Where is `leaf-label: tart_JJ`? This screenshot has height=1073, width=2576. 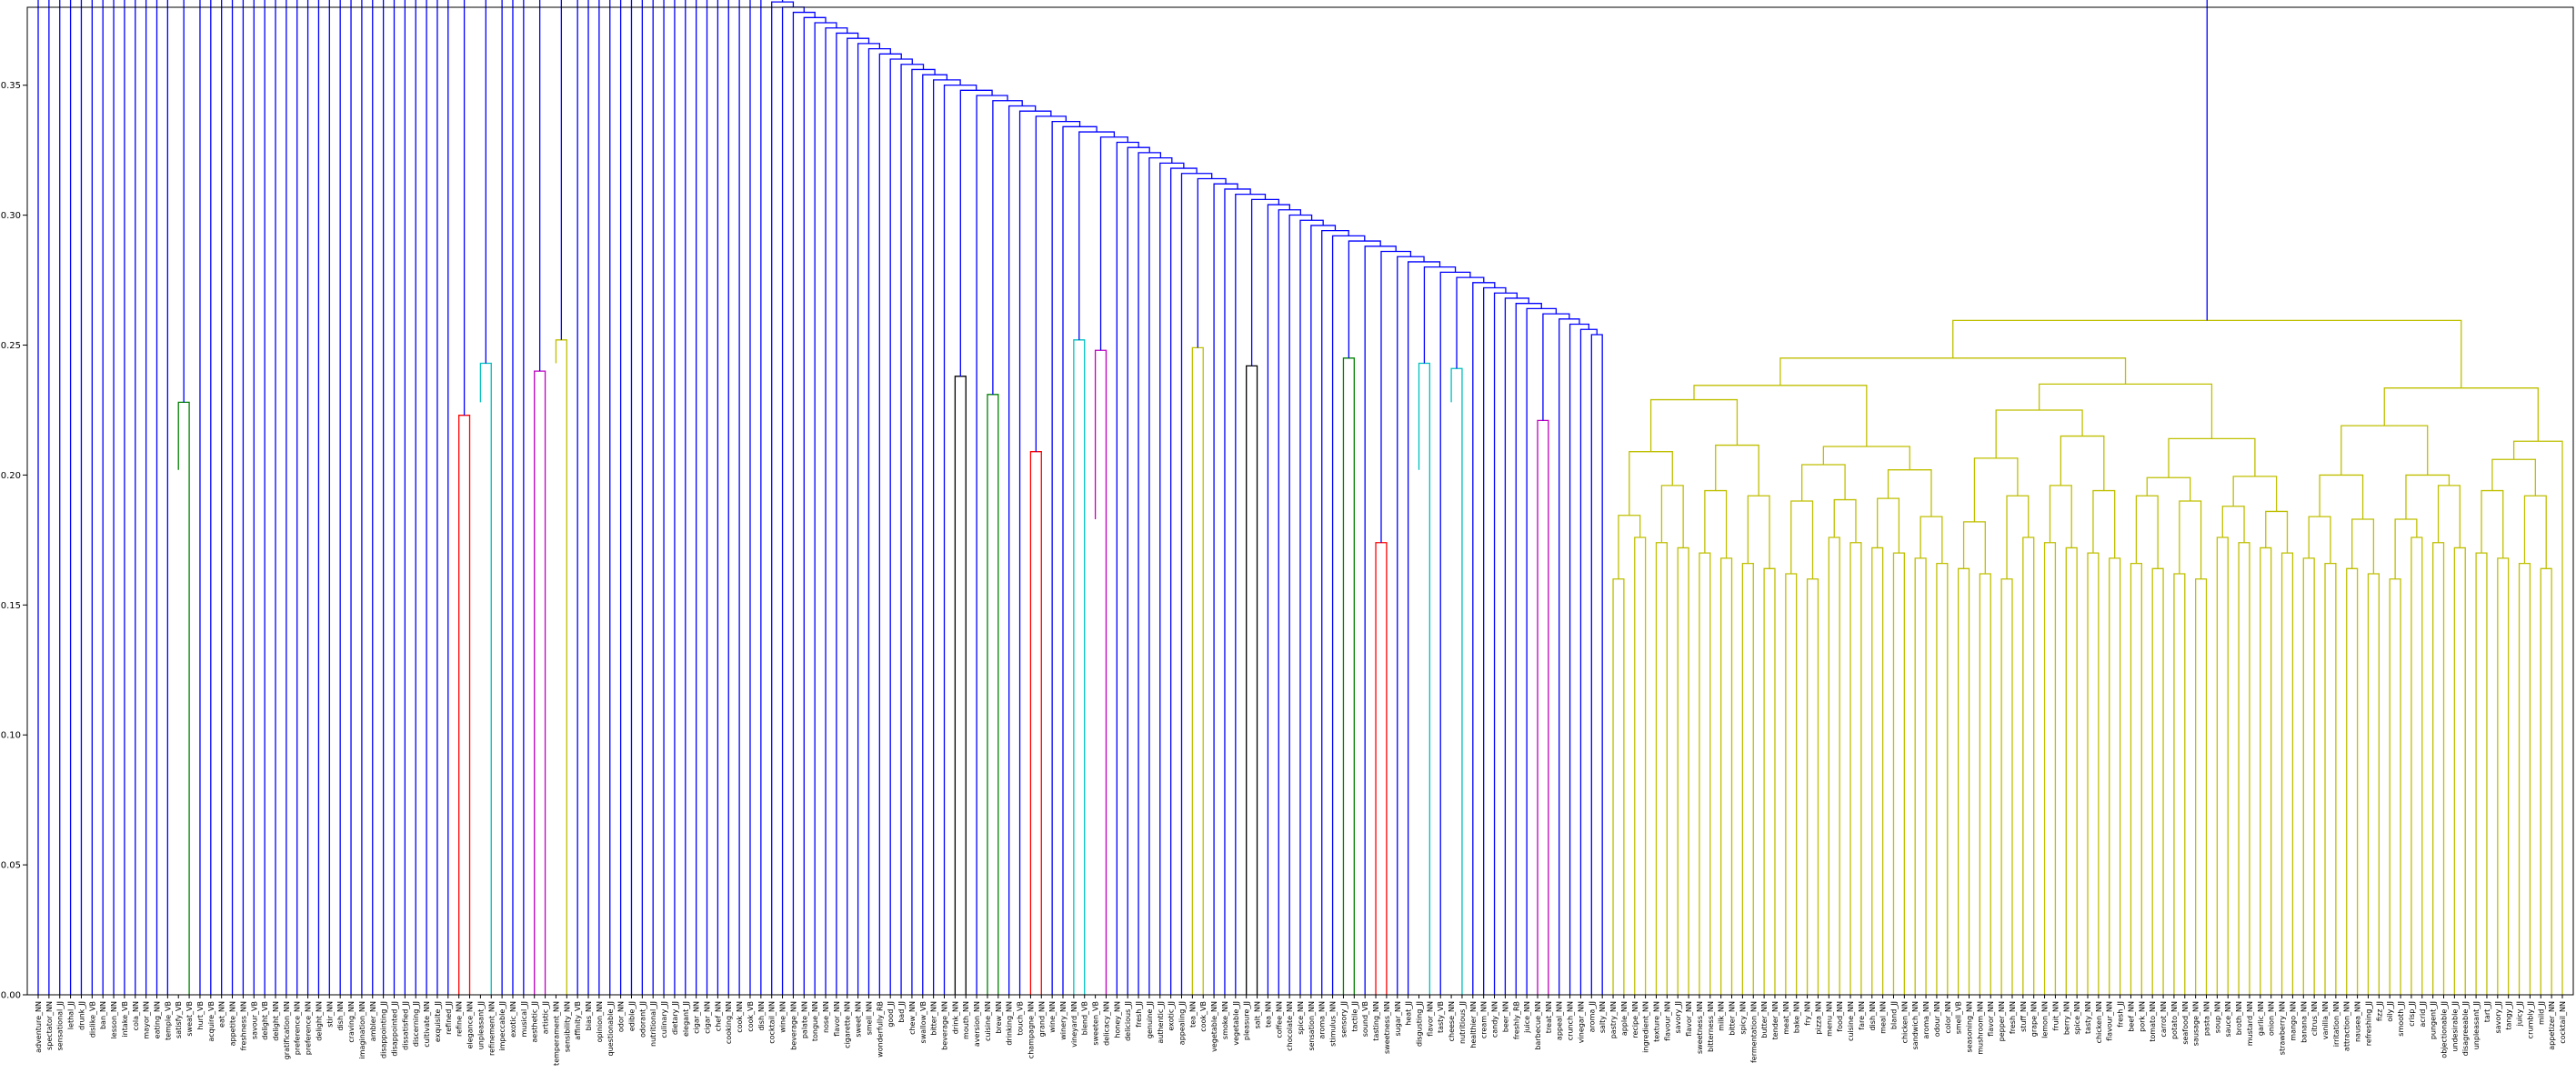 leaf-label: tart_JJ is located at coordinates (2487, 1011).